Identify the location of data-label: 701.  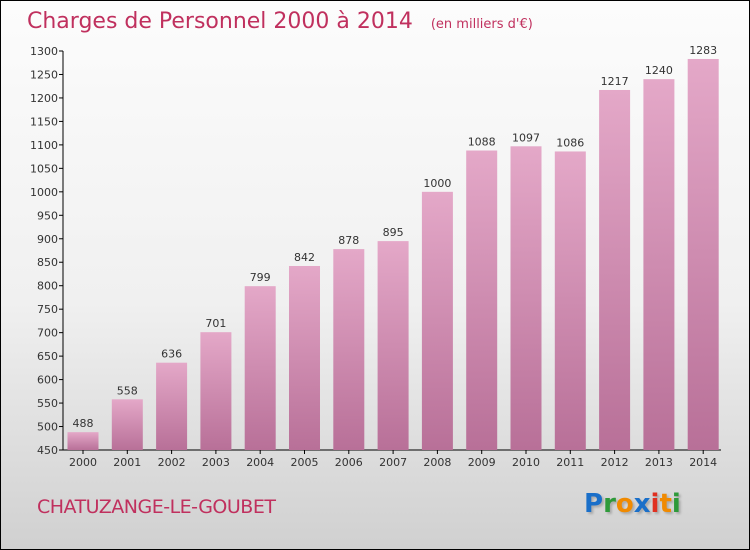
(215, 323).